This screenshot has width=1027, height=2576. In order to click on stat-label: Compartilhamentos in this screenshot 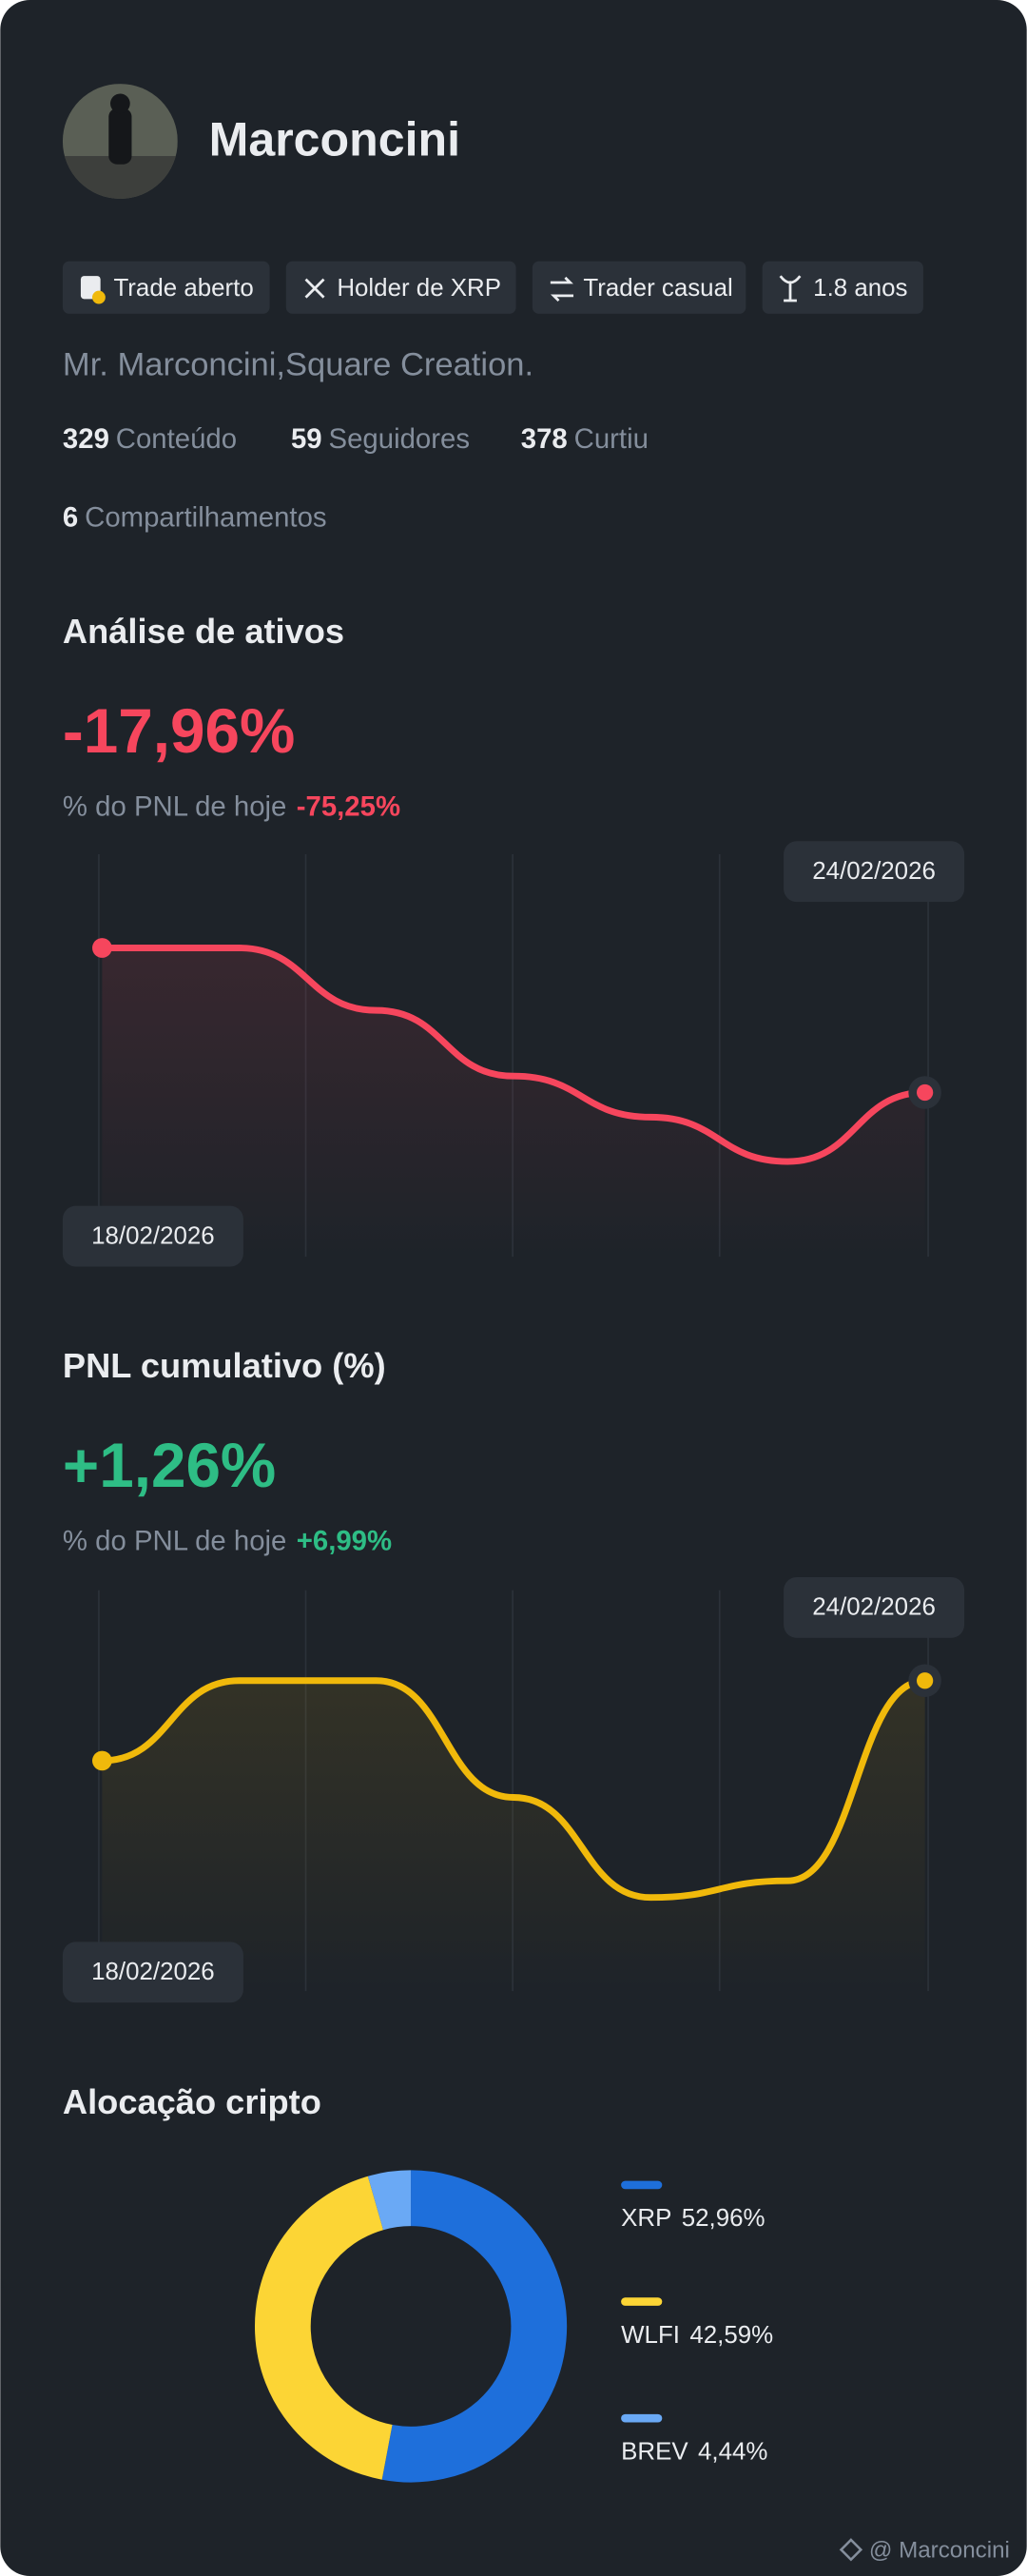, I will do `click(206, 517)`.